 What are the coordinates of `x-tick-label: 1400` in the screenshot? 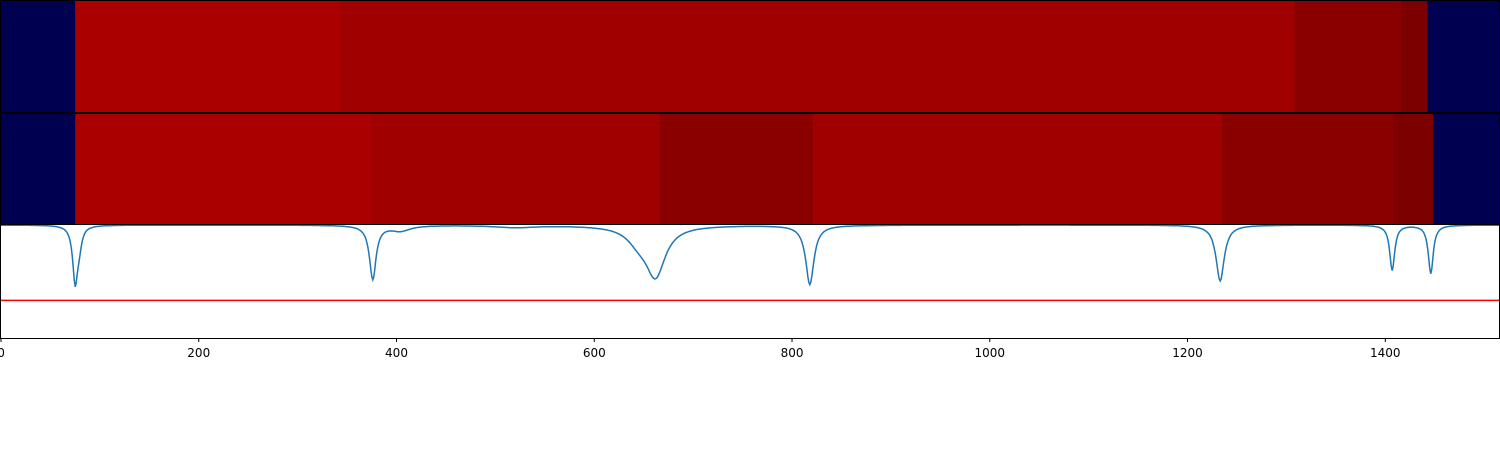 It's located at (1385, 353).